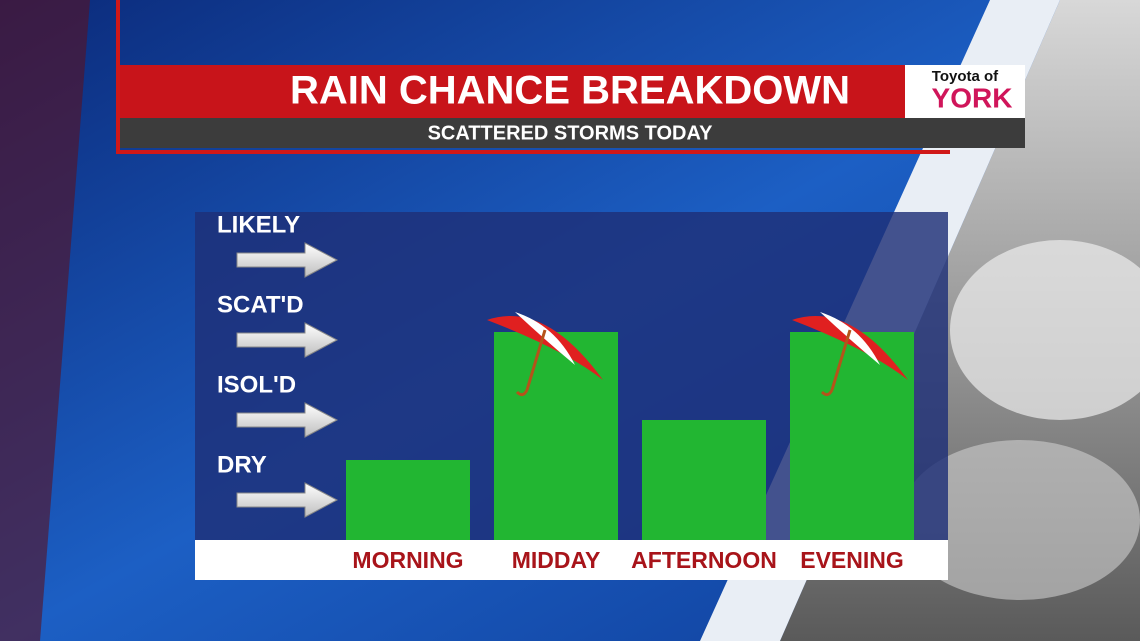  What do you see at coordinates (407, 560) in the screenshot?
I see `x-tick-label: MORNING` at bounding box center [407, 560].